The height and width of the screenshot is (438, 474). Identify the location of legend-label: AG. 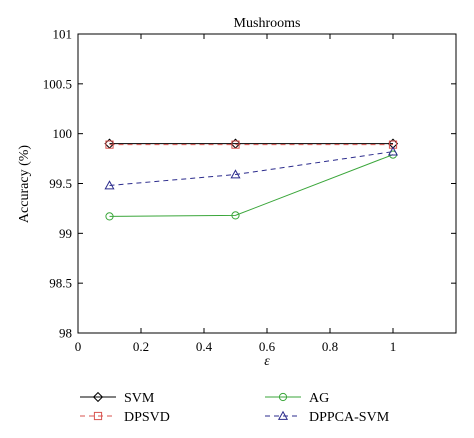
(319, 398).